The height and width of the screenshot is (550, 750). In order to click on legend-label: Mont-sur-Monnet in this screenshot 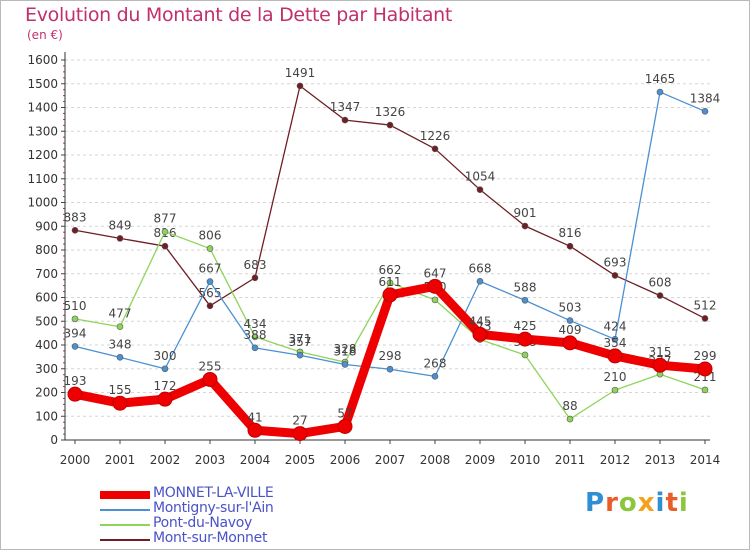, I will do `click(210, 538)`.